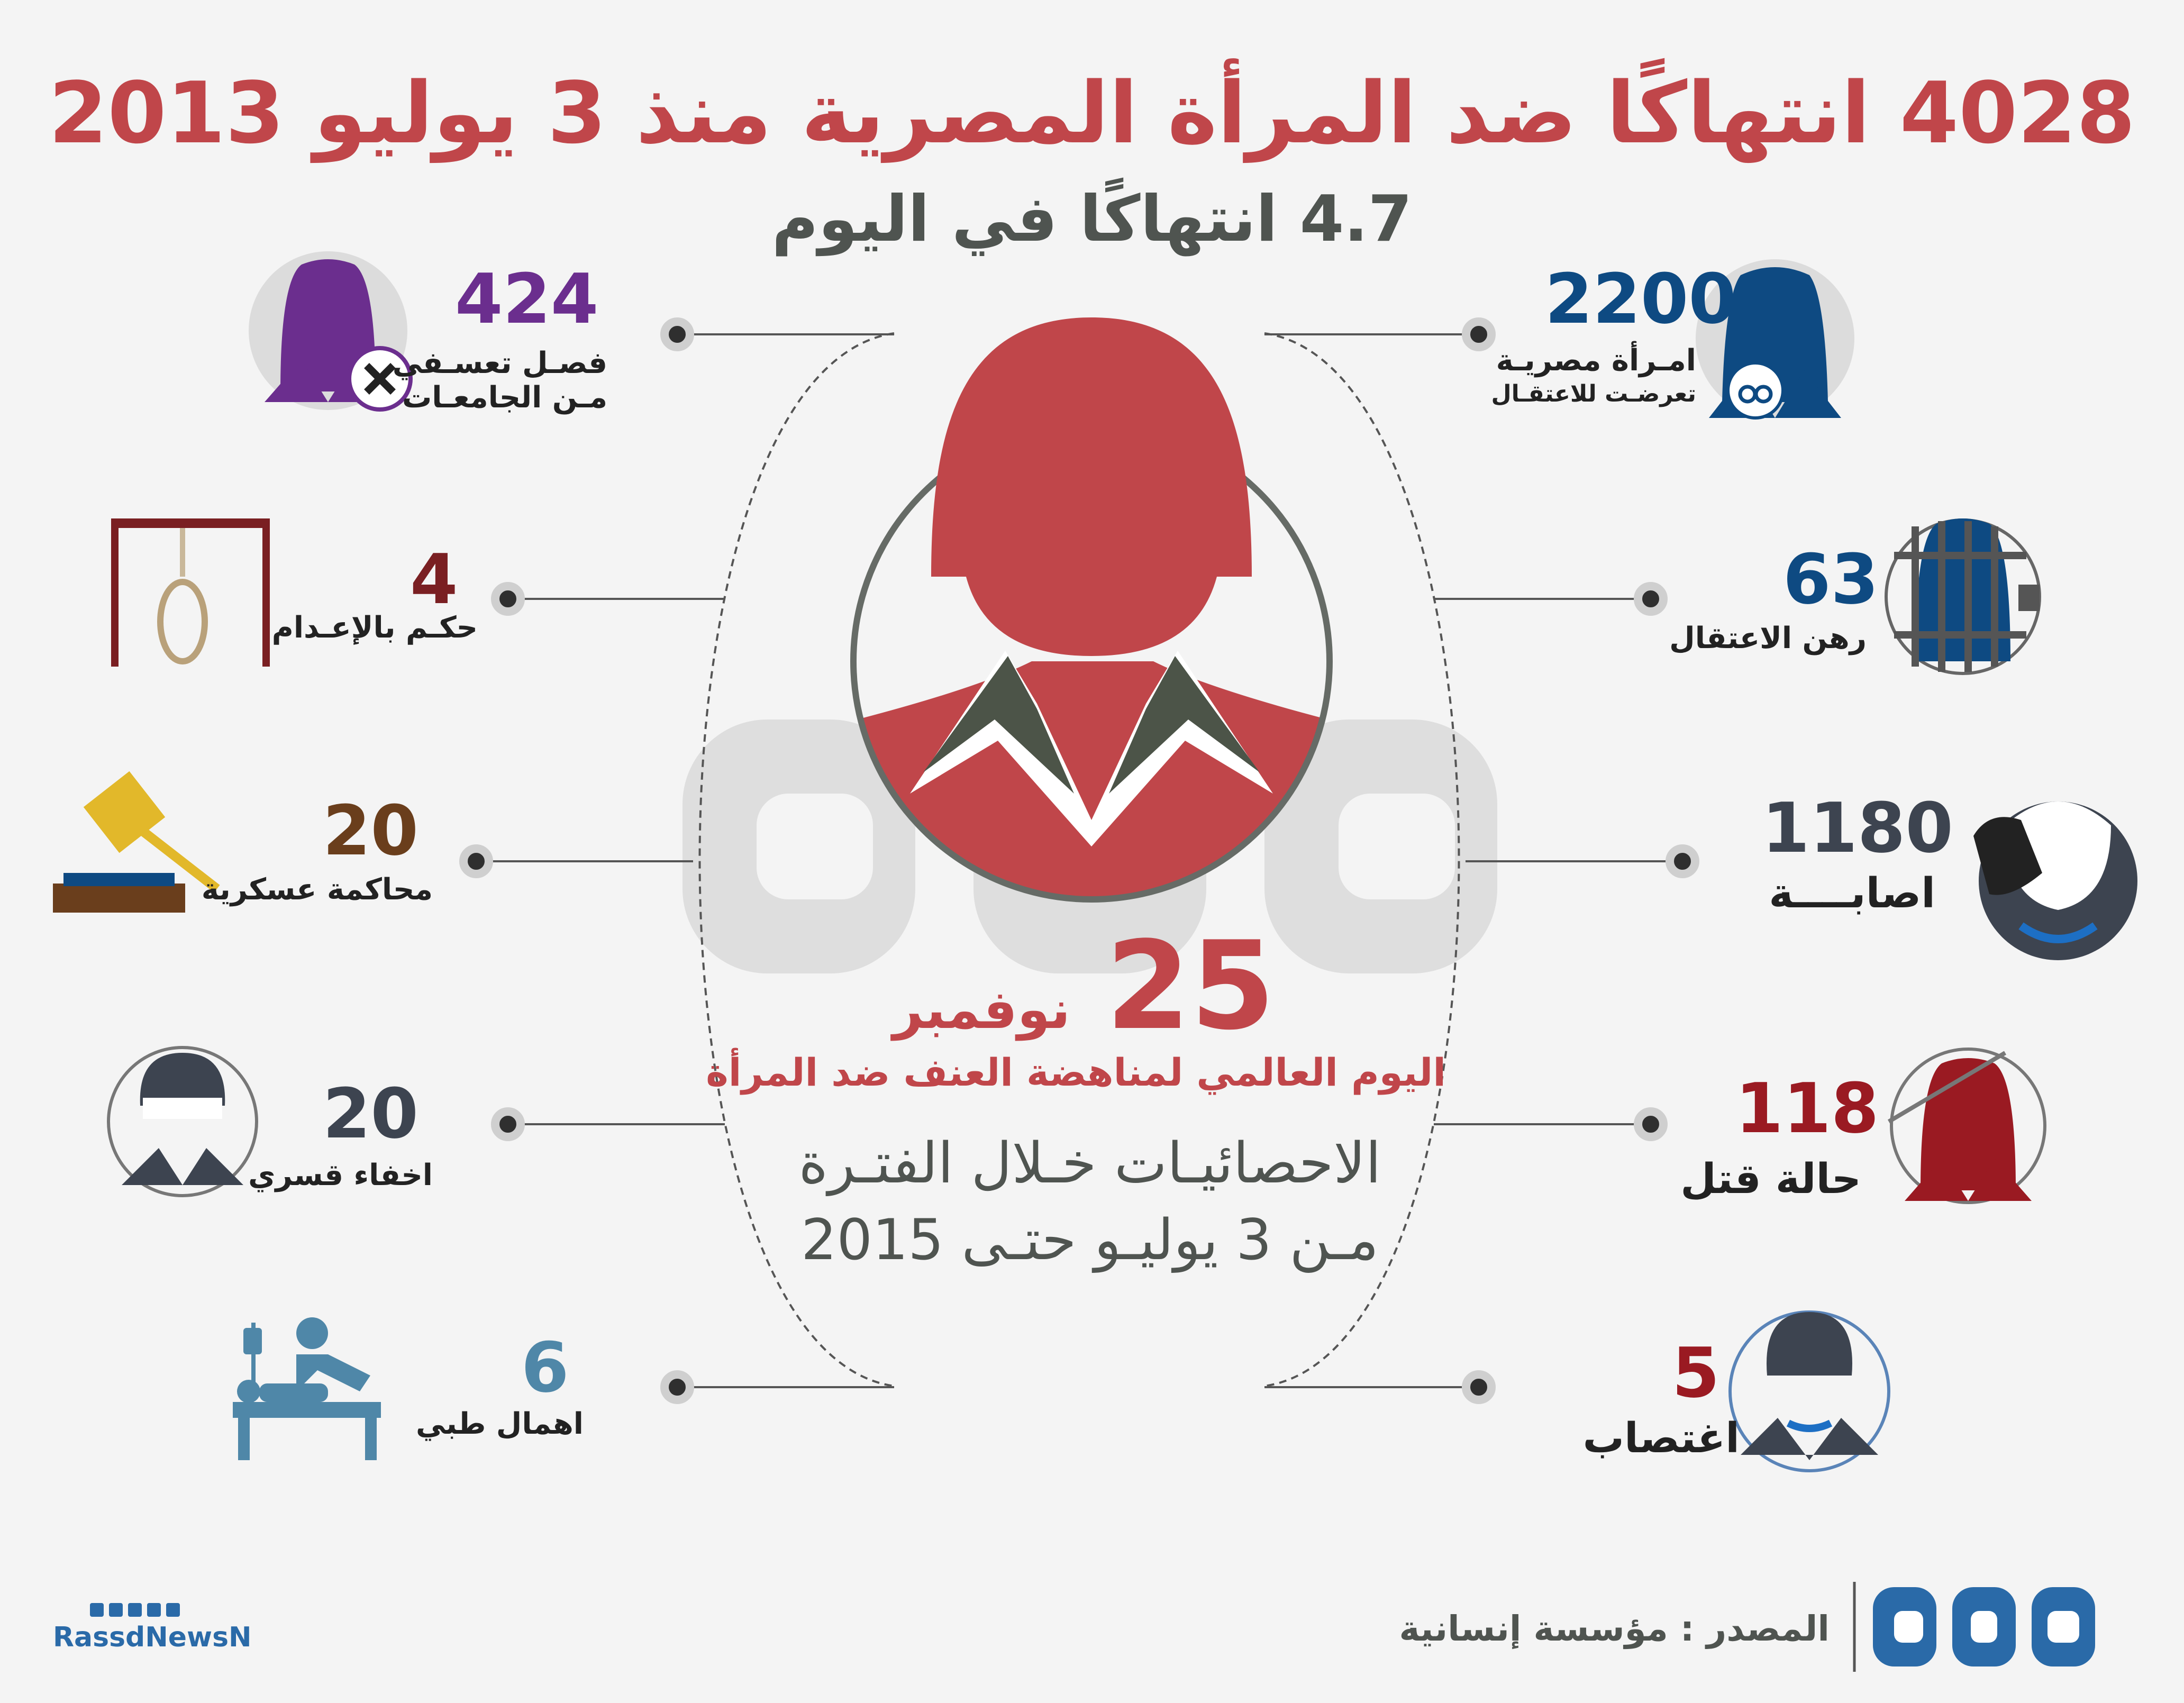 Image resolution: width=2184 pixels, height=1703 pixels. What do you see at coordinates (374, 628) in the screenshot?
I see `stat-death-sentence-label: حكـم بالإعـدام` at bounding box center [374, 628].